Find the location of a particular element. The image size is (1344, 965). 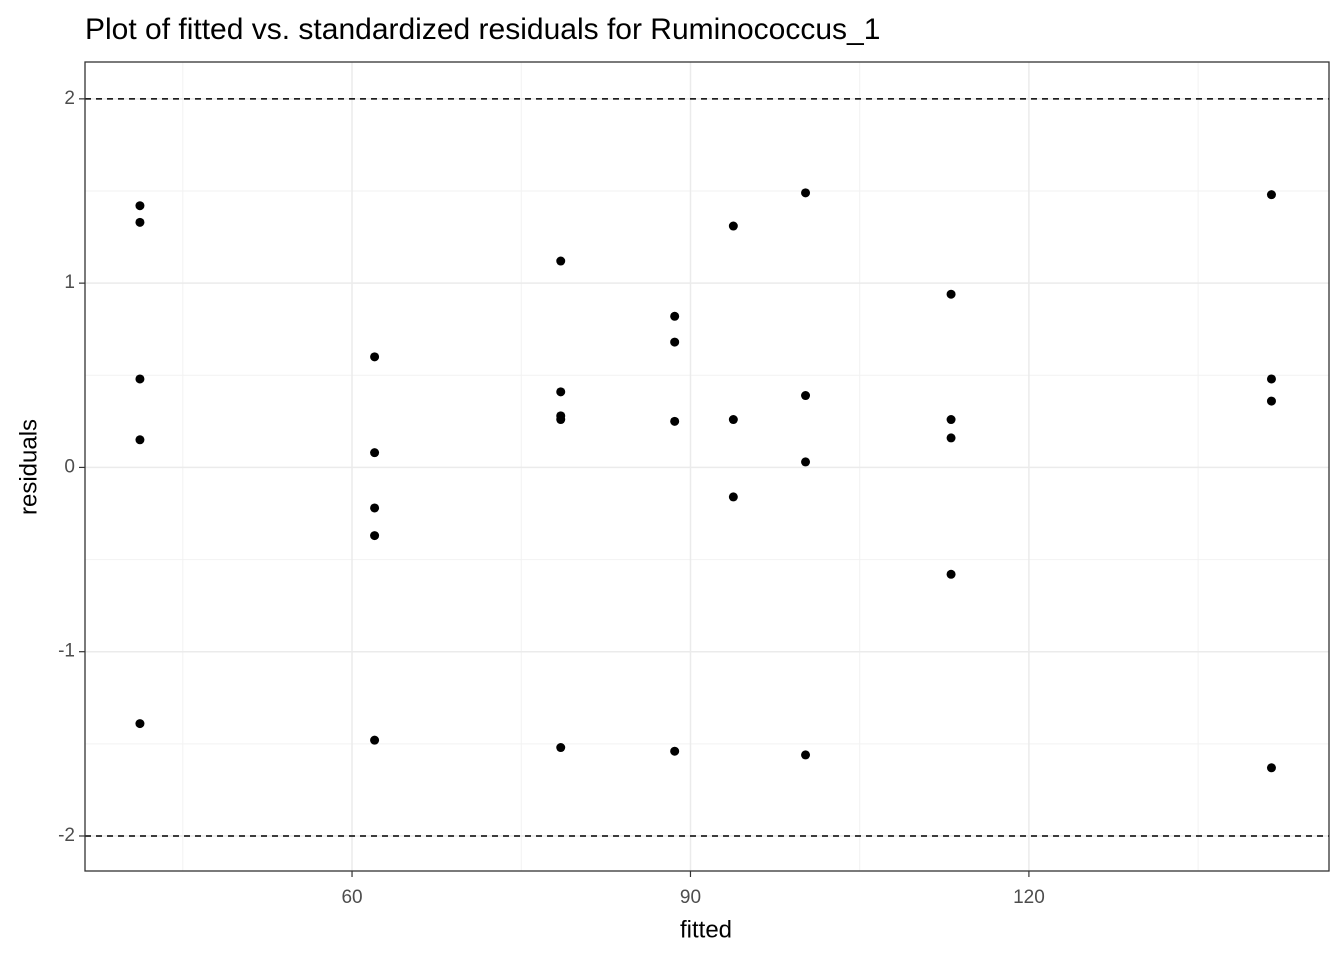

x-tick-label: 90 is located at coordinates (690, 897).